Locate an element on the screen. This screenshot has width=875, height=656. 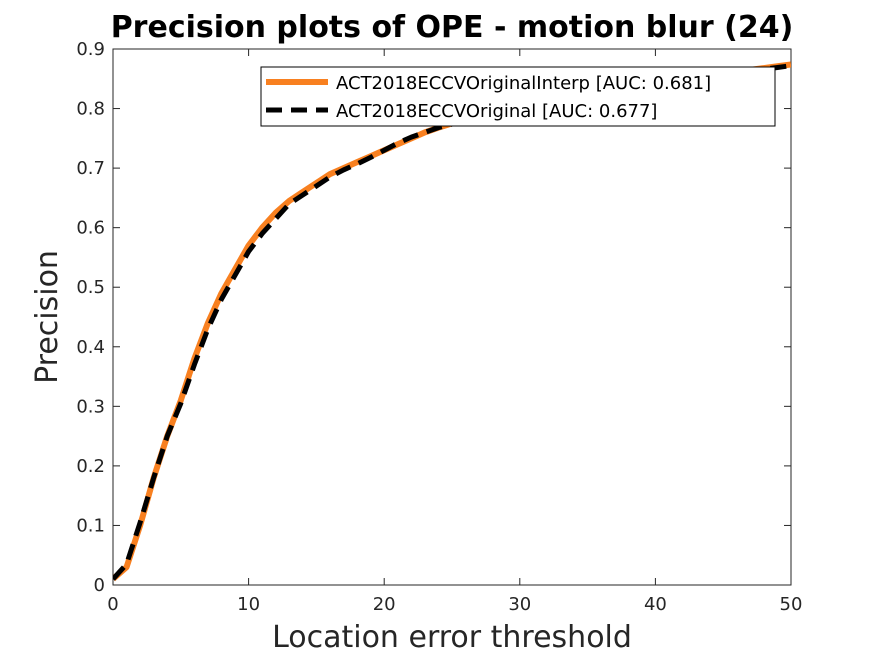
x-tick-label: 40 is located at coordinates (655, 604).